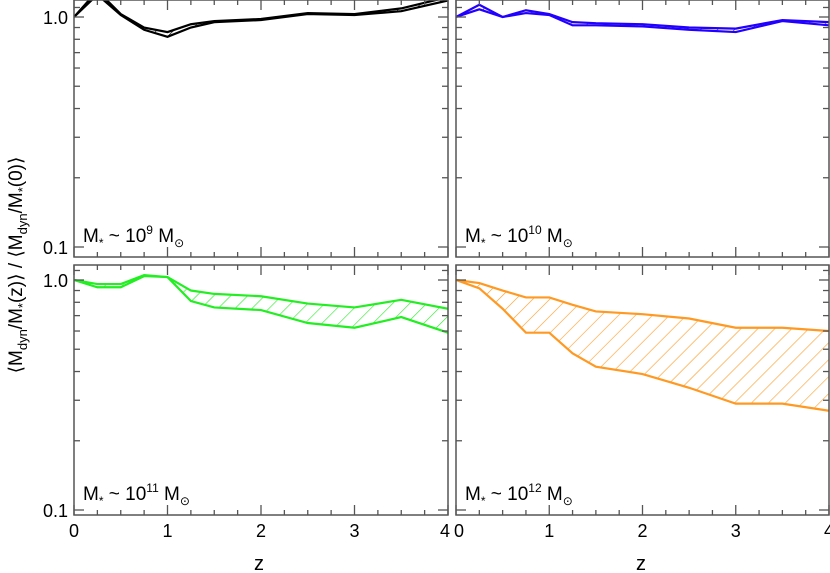 The width and height of the screenshot is (830, 573). What do you see at coordinates (16, 172) in the screenshot?
I see `y-label-part: (0)⟩` at bounding box center [16, 172].